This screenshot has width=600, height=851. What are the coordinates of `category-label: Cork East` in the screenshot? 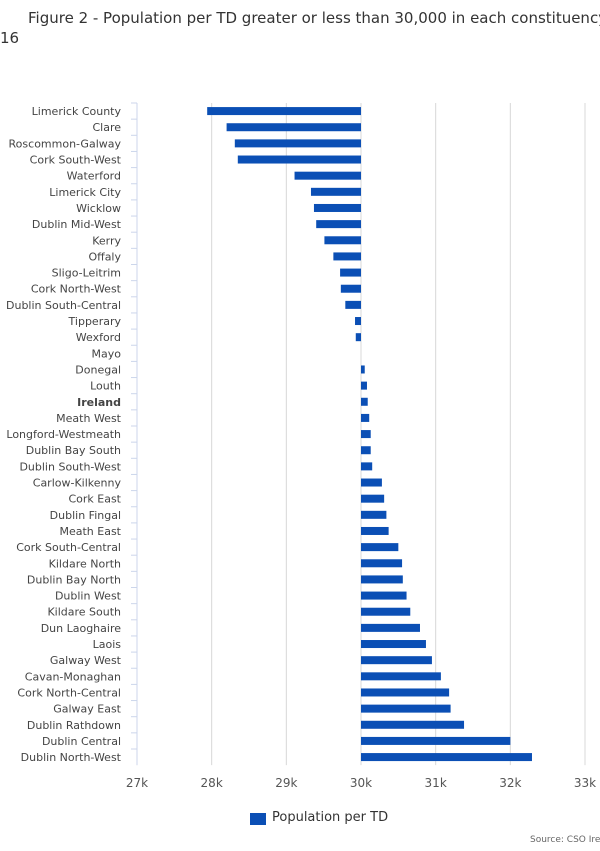 It's located at (94, 499).